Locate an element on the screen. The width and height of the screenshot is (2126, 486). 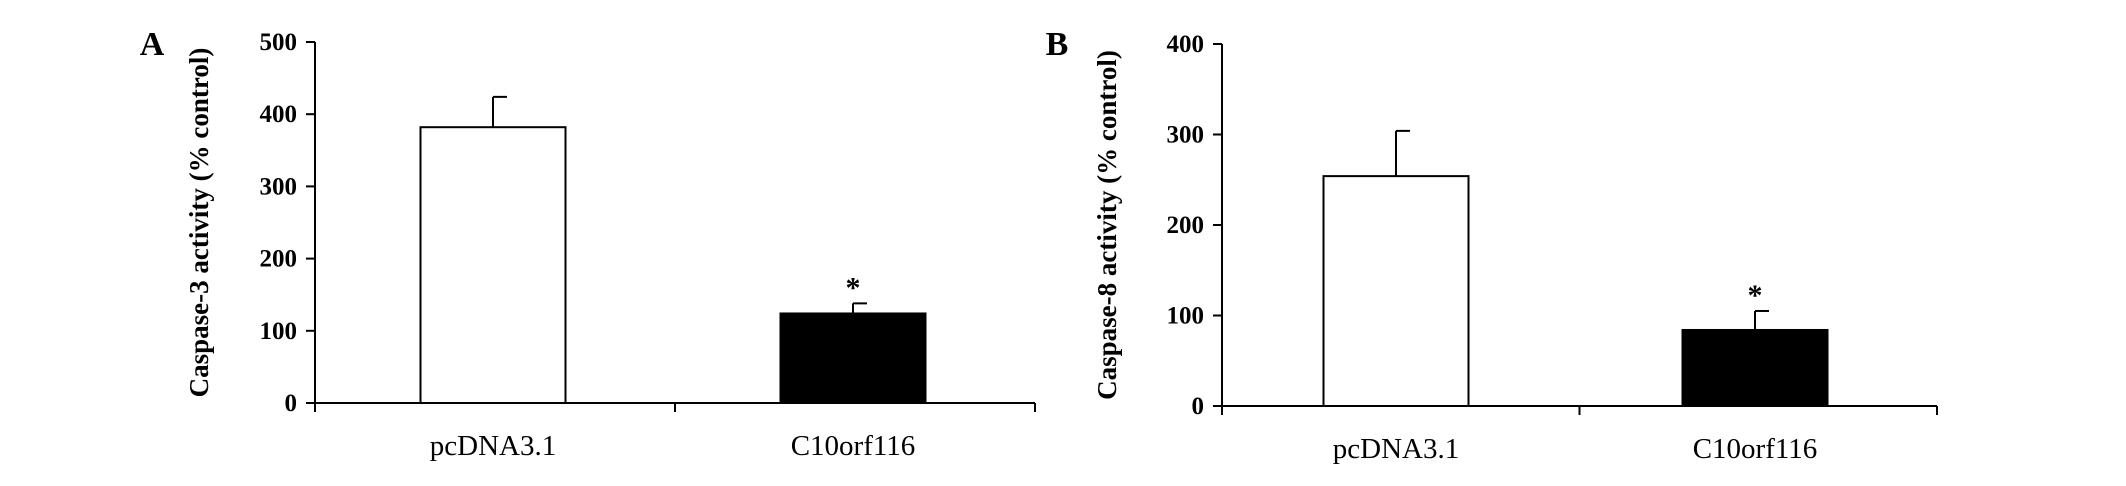
y-axis-title: Caspase-3 activity (% control) is located at coordinates (199, 223).